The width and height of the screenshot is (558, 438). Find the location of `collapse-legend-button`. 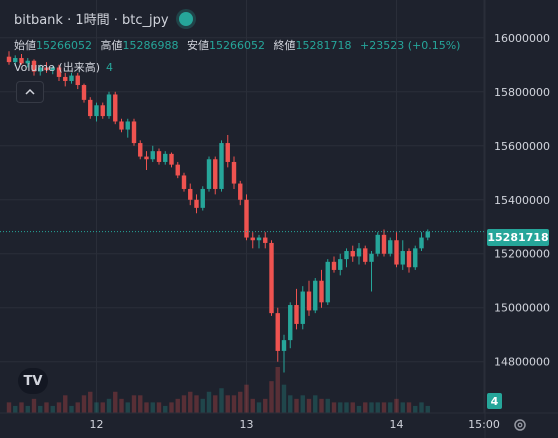

collapse-legend-button is located at coordinates (30, 92).